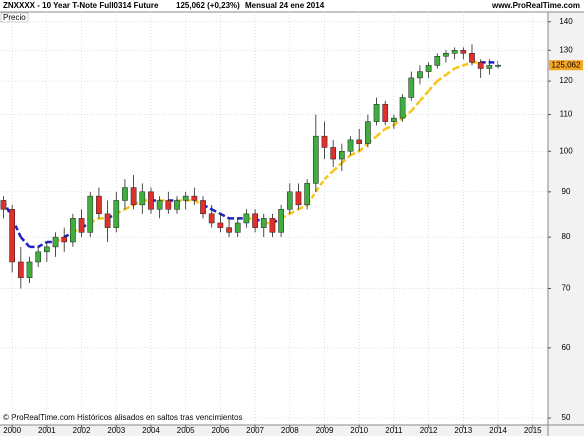  I want to click on indicator-label: Precio, so click(14, 17).